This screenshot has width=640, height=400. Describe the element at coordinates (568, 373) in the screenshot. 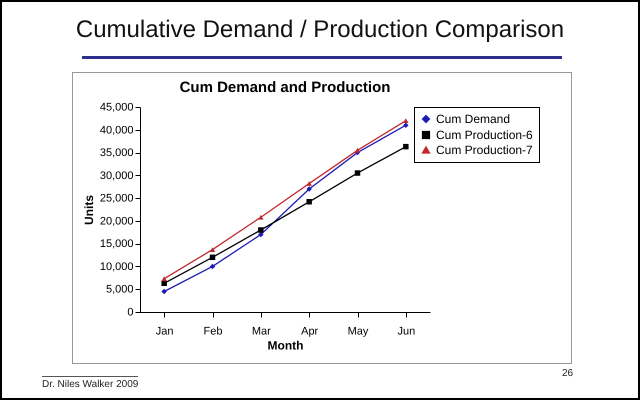

I see `text: 26` at that location.